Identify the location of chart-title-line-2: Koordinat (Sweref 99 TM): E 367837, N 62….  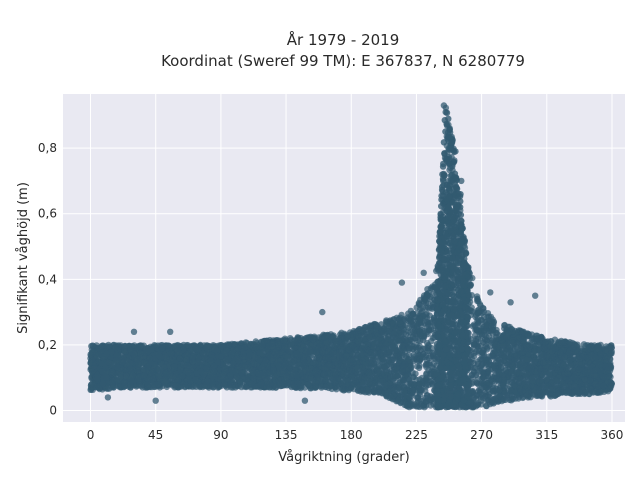
(343, 61).